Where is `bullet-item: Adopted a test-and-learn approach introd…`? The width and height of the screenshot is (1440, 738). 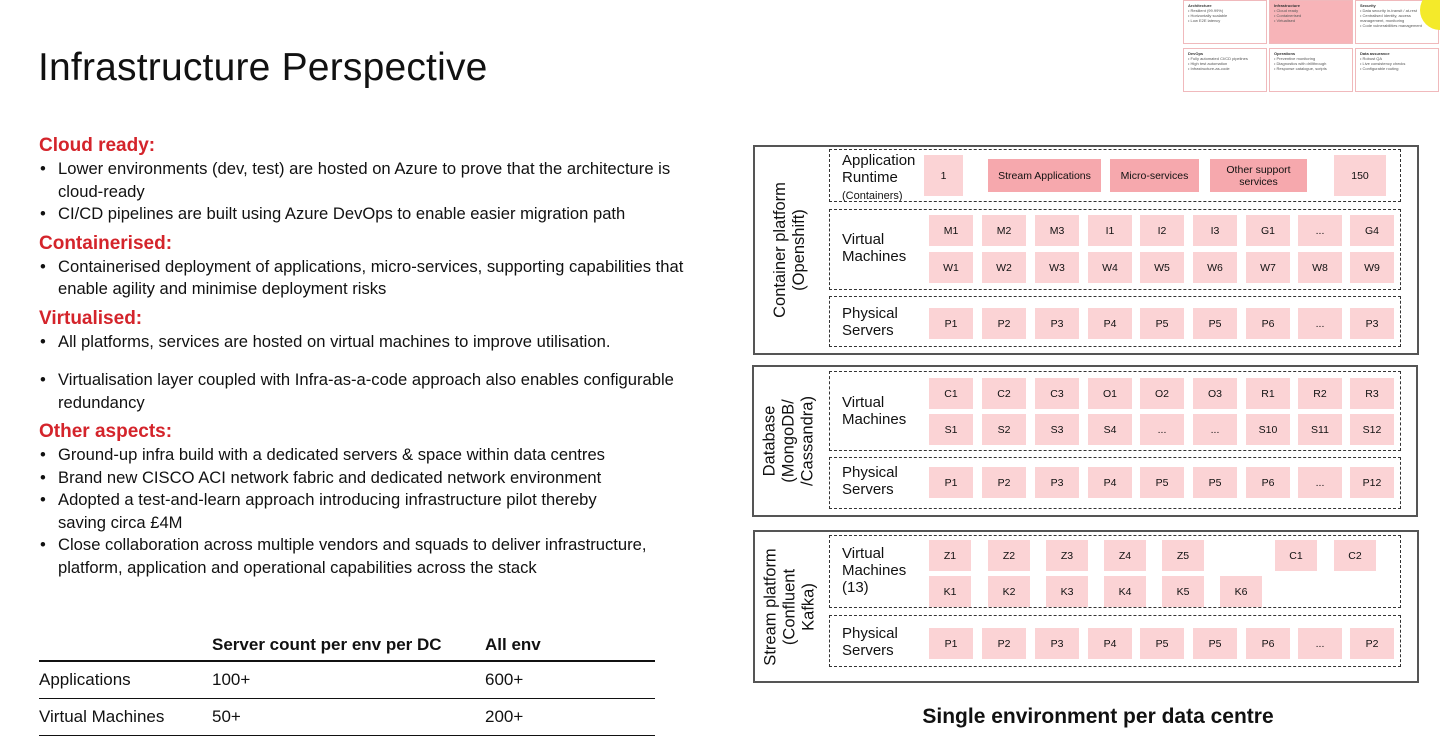
bullet-item: Adopted a test-and-learn approach introd… is located at coordinates (379, 511).